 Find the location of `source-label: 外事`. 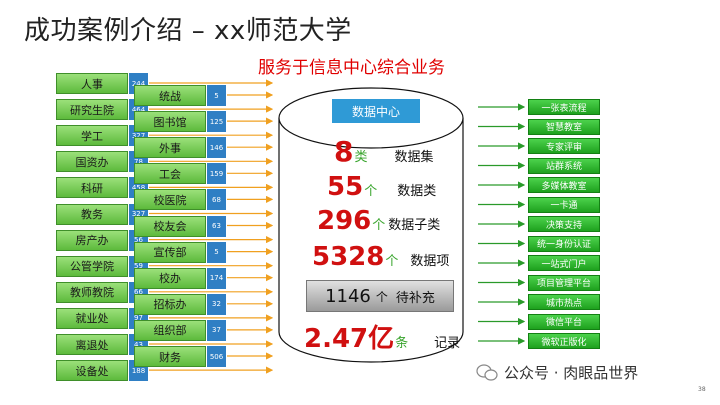

source-label: 外事 is located at coordinates (170, 148).